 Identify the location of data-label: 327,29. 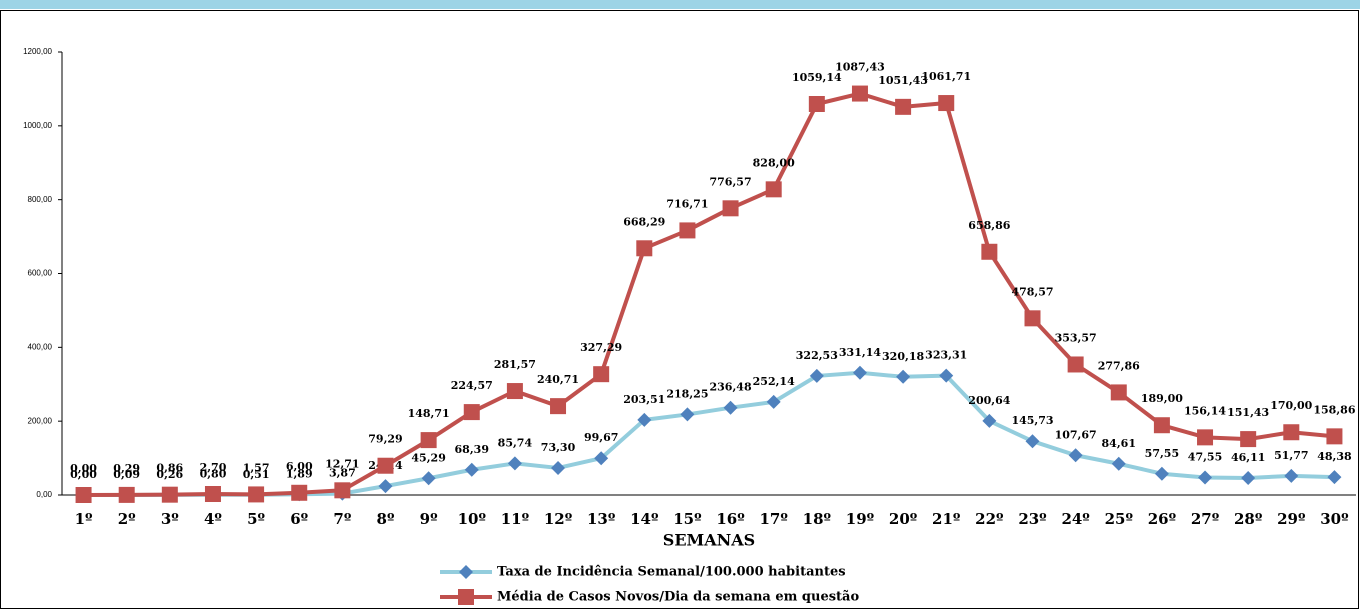
(601, 347).